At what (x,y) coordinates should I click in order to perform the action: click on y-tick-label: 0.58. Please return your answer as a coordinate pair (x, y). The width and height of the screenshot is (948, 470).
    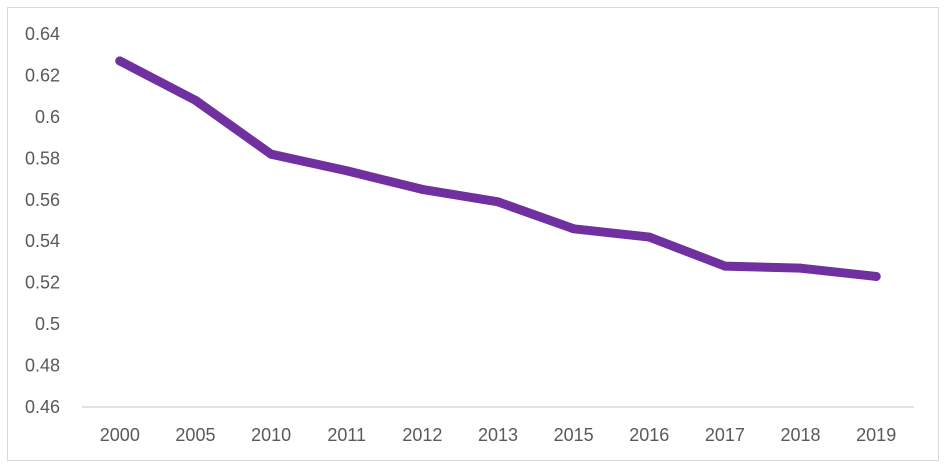
    Looking at the image, I should click on (42, 158).